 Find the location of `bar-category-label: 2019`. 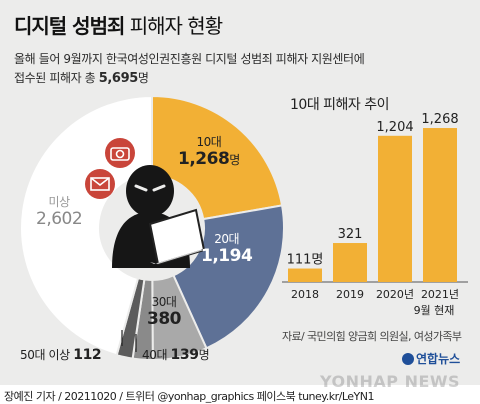

bar-category-label: 2019 is located at coordinates (350, 294).